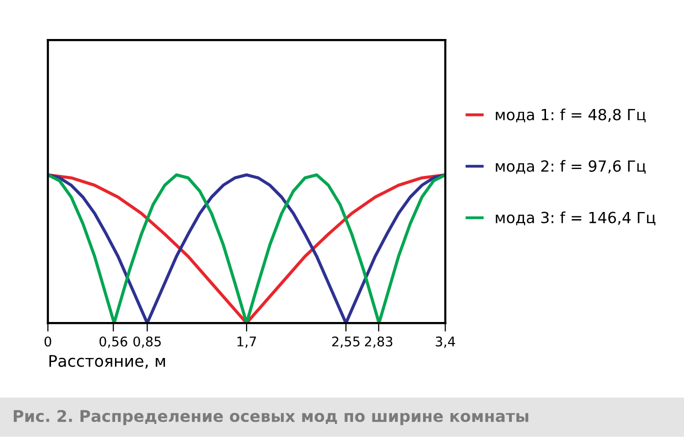 The width and height of the screenshot is (684, 445). I want to click on x-tick-label: 0,56, so click(114, 342).